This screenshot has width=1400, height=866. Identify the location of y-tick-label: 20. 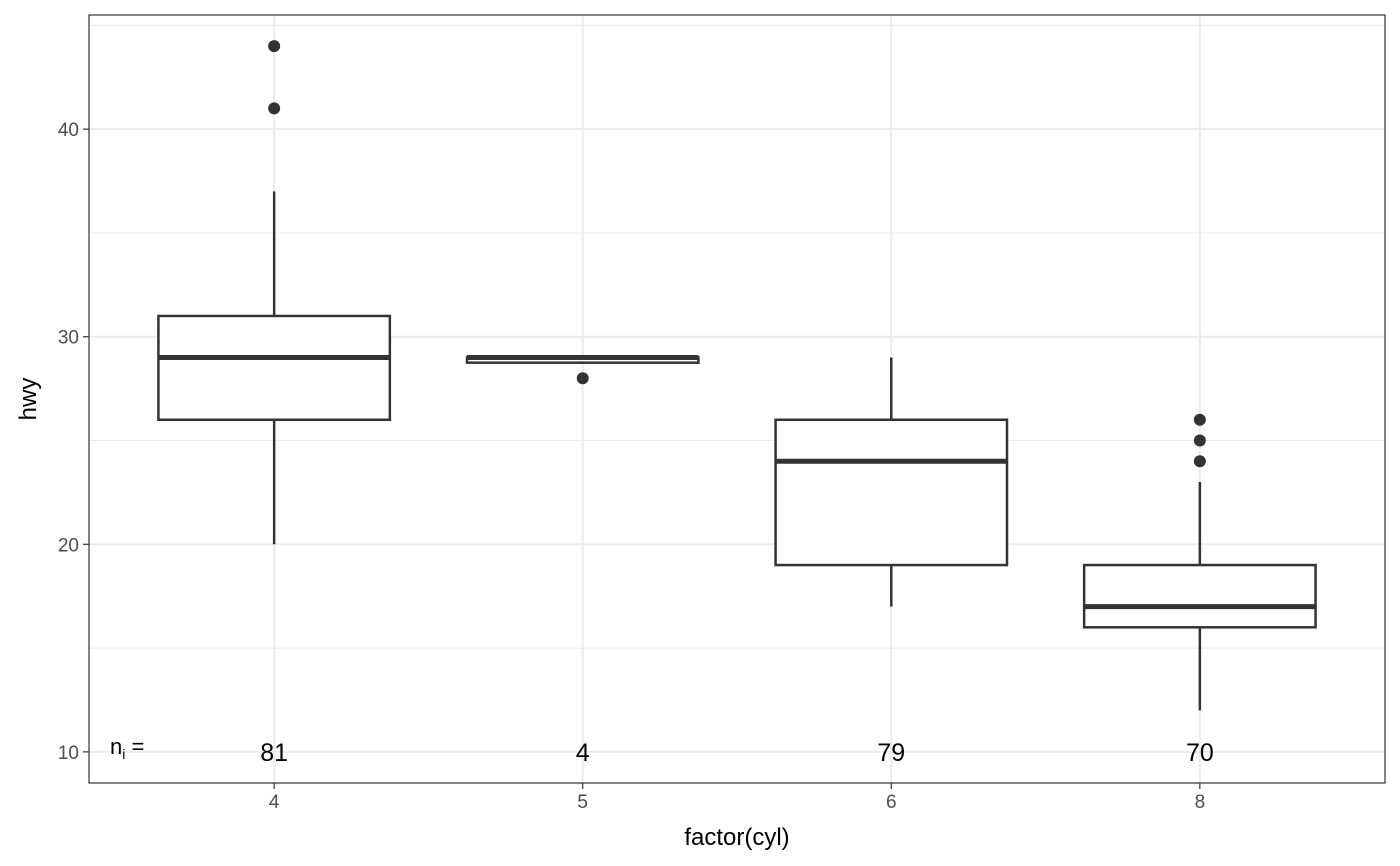
(68, 545).